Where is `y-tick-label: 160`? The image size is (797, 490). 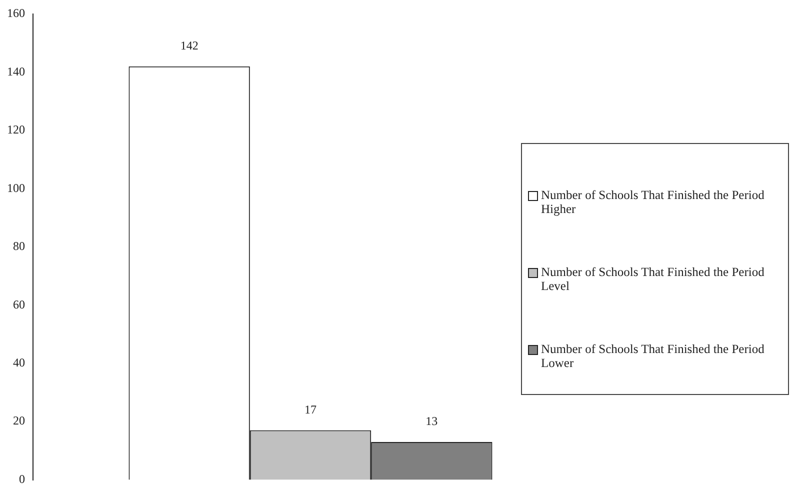
y-tick-label: 160 is located at coordinates (16, 13).